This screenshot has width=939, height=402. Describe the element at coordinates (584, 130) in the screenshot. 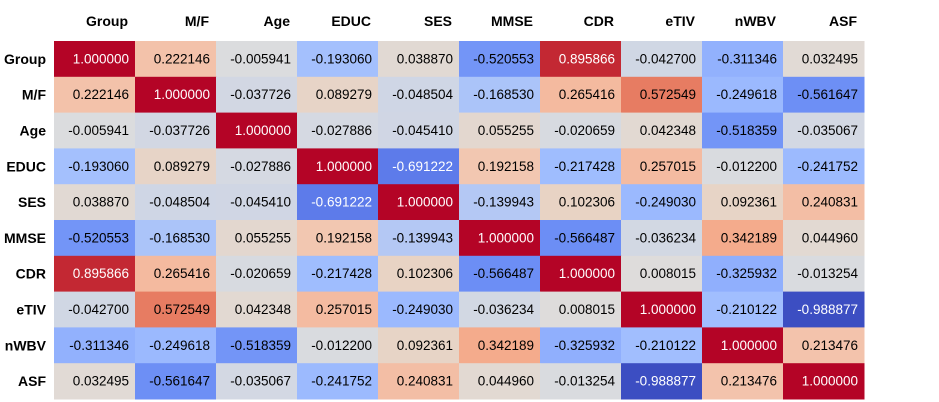

I see `cell-value-label: -0.020659` at that location.